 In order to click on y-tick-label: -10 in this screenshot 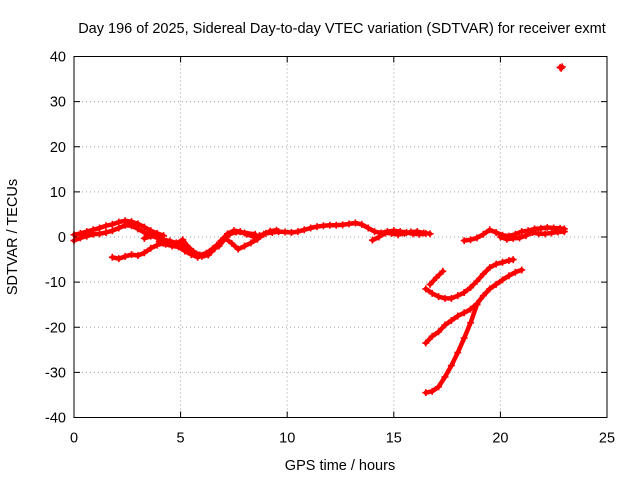, I will do `click(55, 283)`.